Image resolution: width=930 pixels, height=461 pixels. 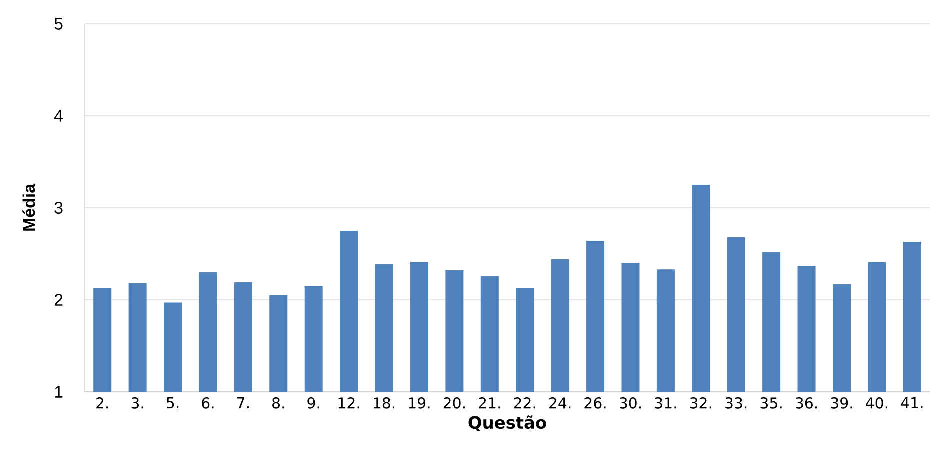 What do you see at coordinates (507, 424) in the screenshot?
I see `x-axis-title: Questão` at bounding box center [507, 424].